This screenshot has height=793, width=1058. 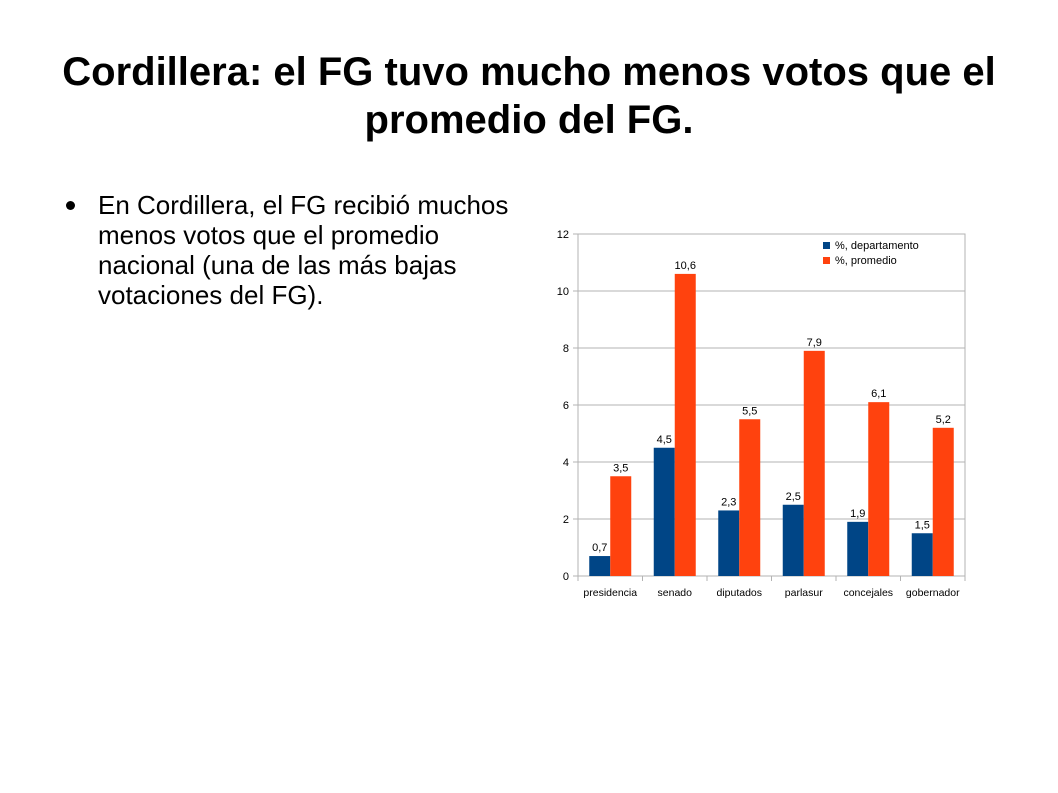 I want to click on data-label: 5,2, so click(x=943, y=420).